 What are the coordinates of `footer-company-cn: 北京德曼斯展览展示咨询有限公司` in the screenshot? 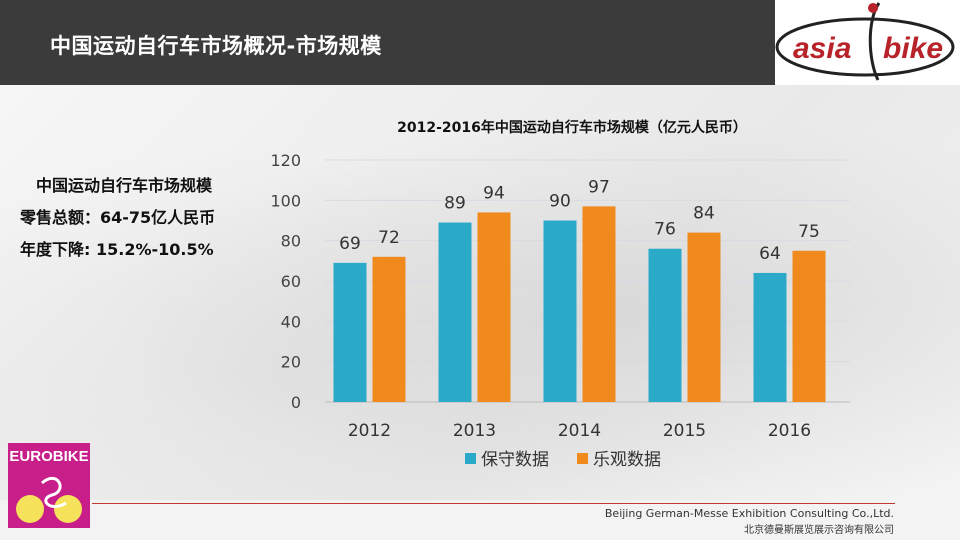 It's located at (819, 530).